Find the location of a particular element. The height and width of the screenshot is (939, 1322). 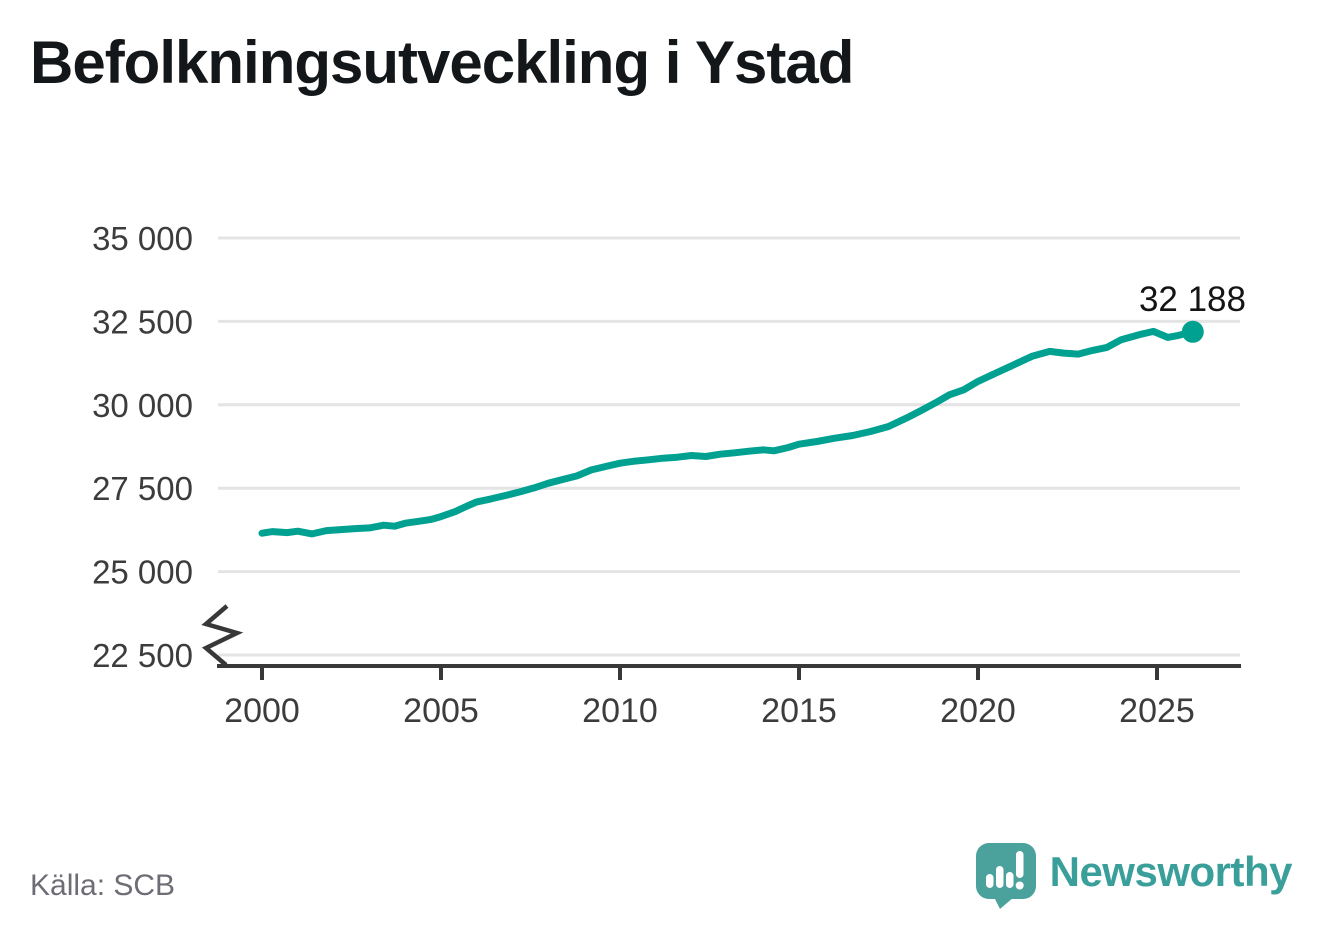

logo-exclamation-dot is located at coordinates (1019, 885).